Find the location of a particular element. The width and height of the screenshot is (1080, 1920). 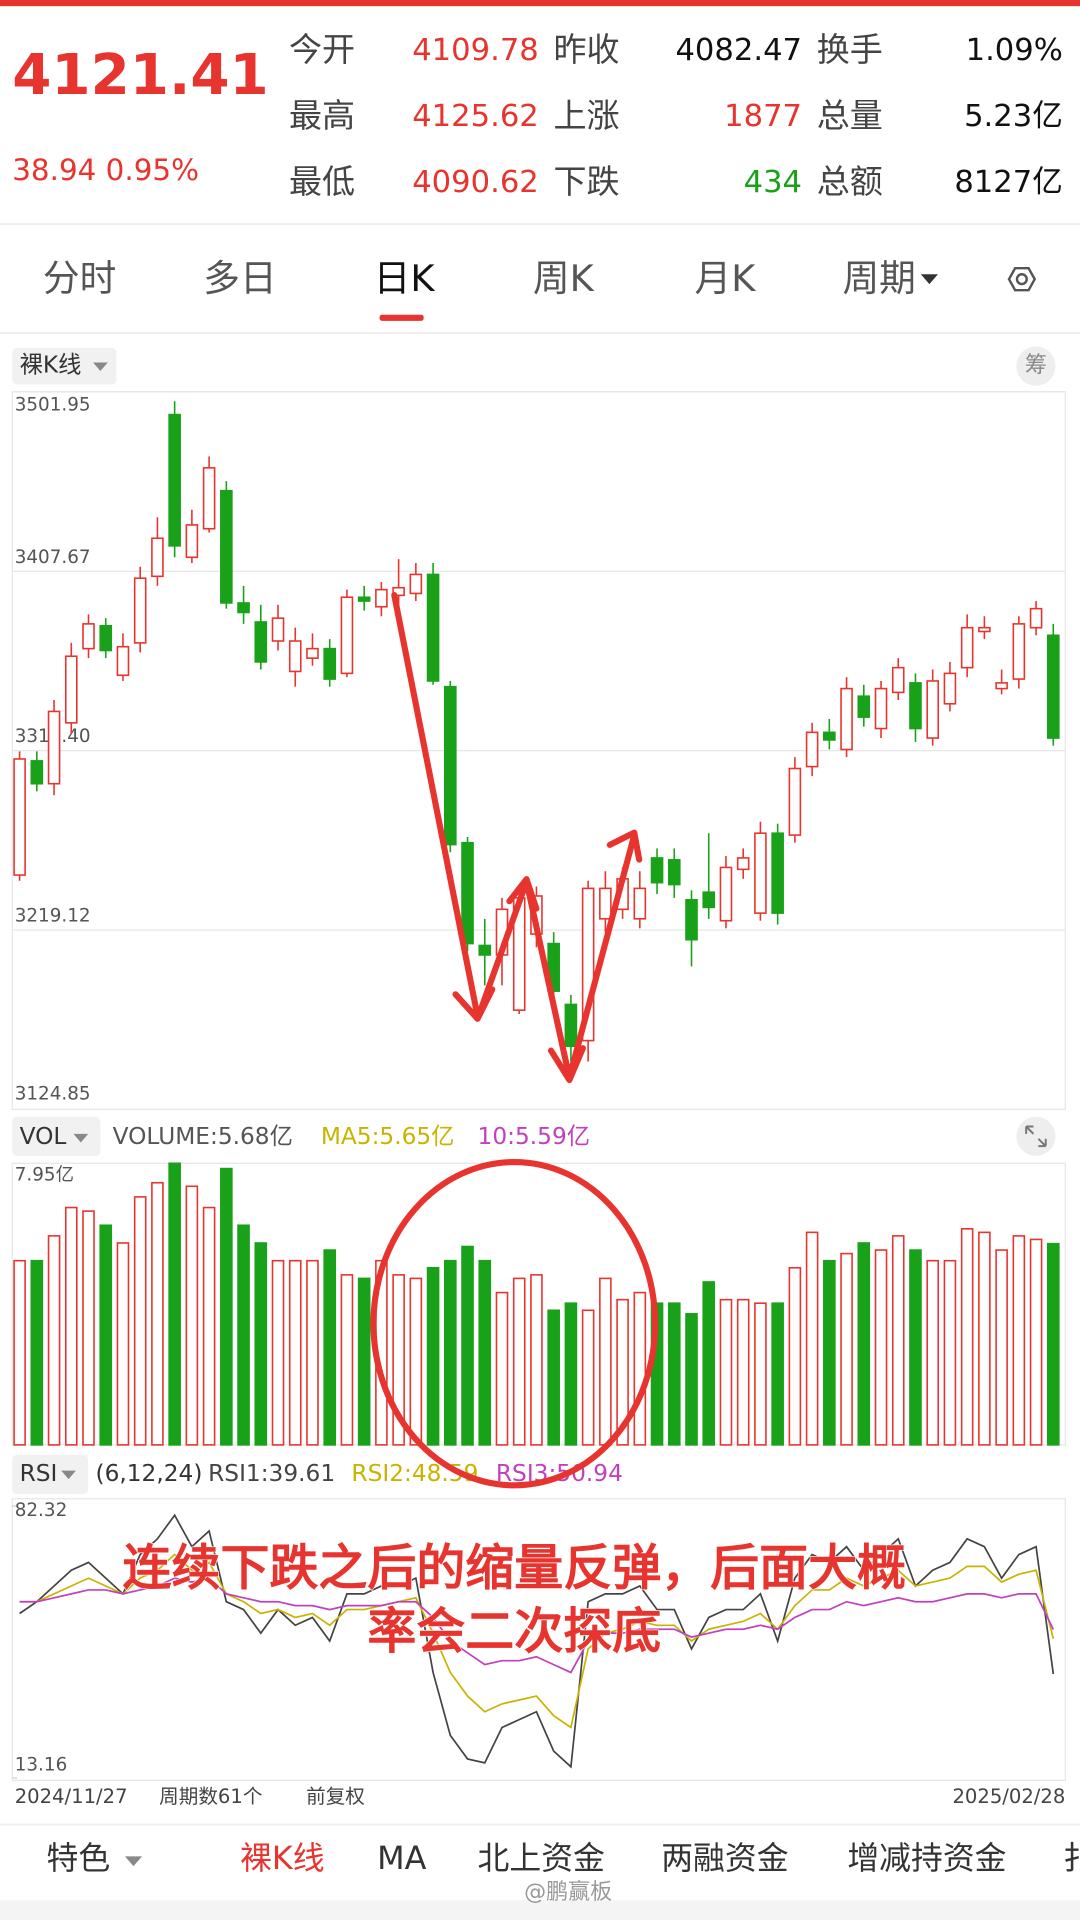

rsi-button is located at coordinates (50, 1474).